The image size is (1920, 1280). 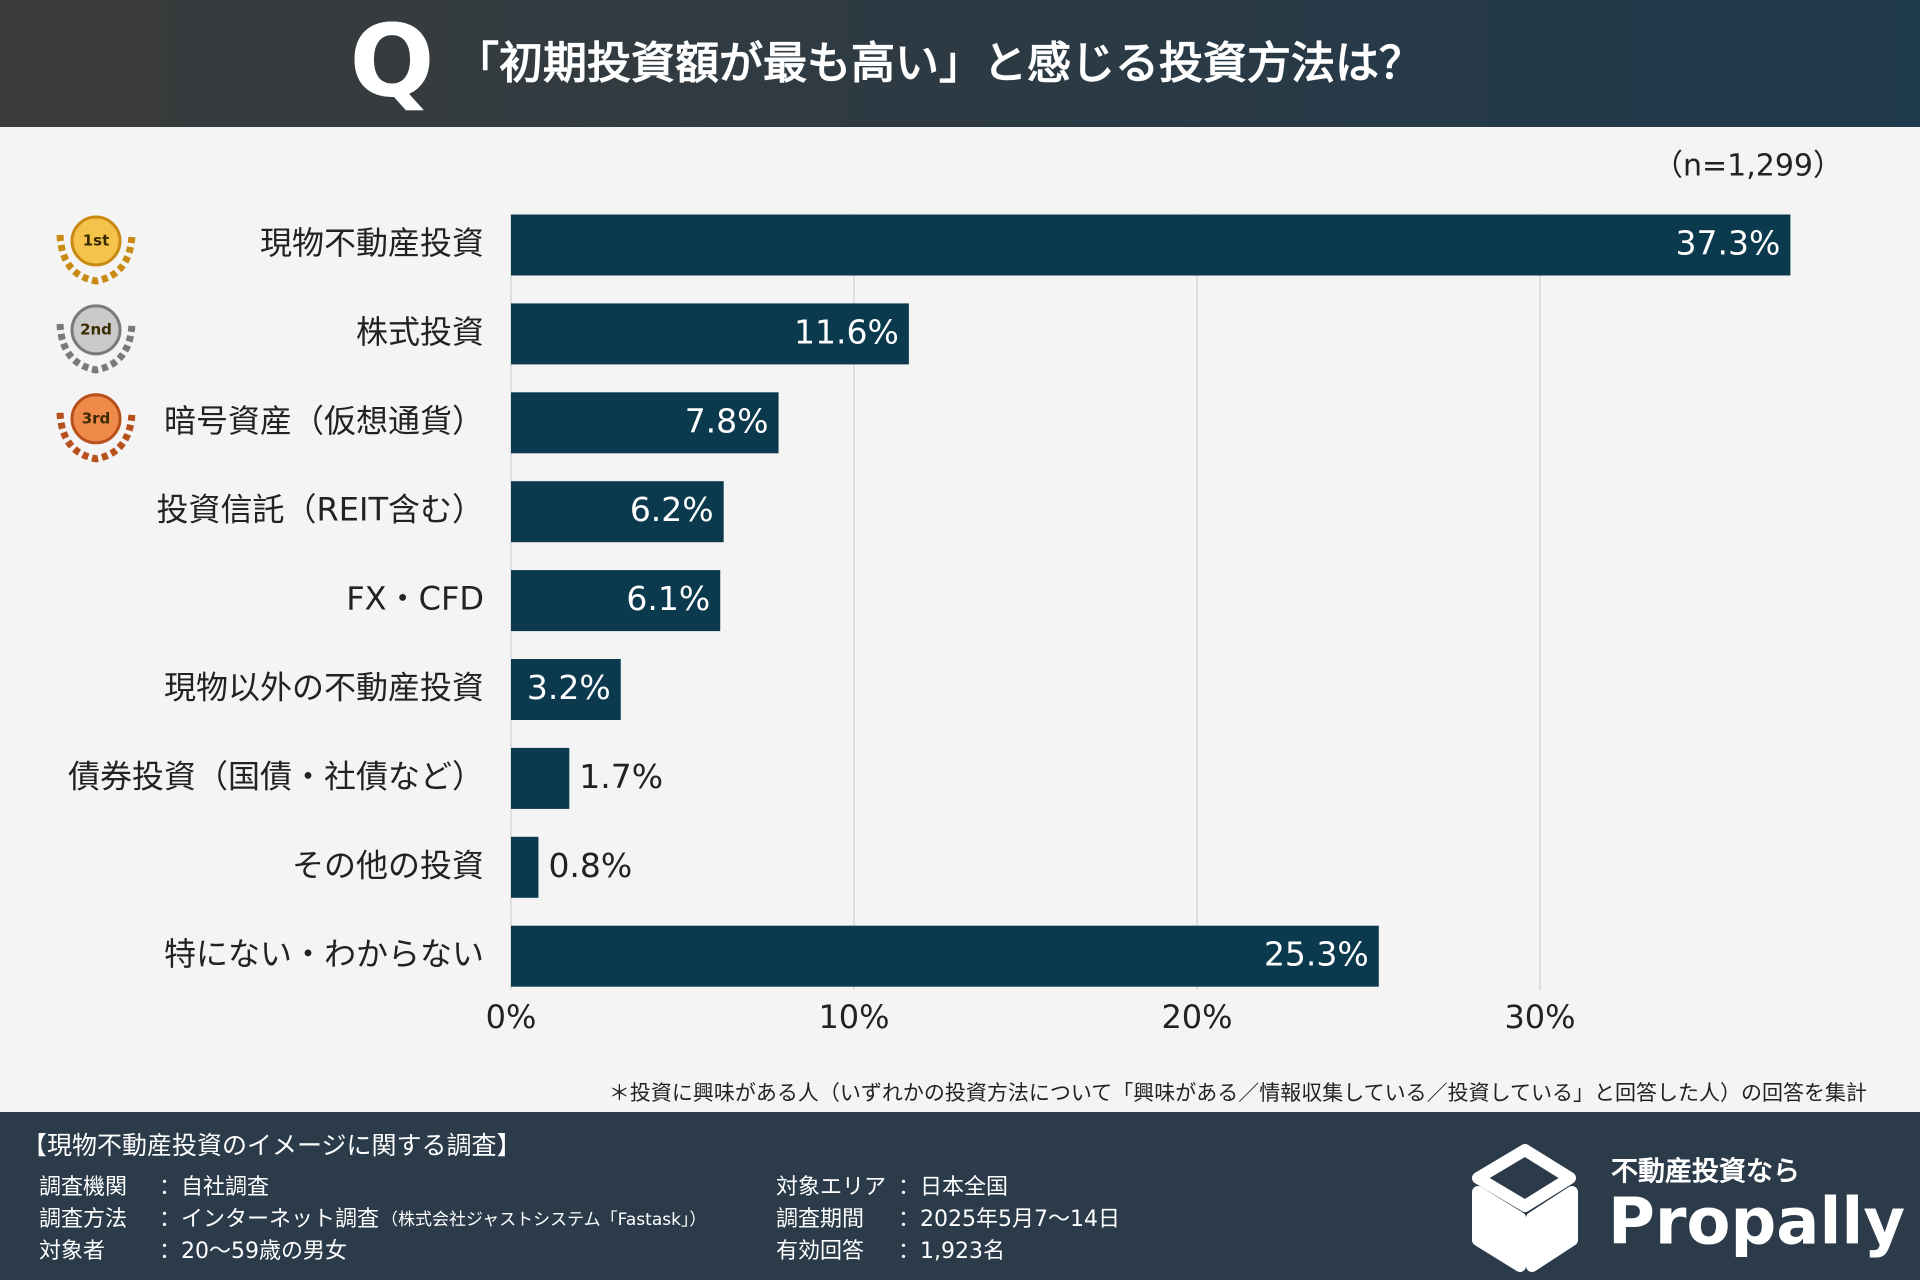 What do you see at coordinates (272, 1145) in the screenshot?
I see `footer-title: 【現物不動産投資のイメージに関する調査】` at bounding box center [272, 1145].